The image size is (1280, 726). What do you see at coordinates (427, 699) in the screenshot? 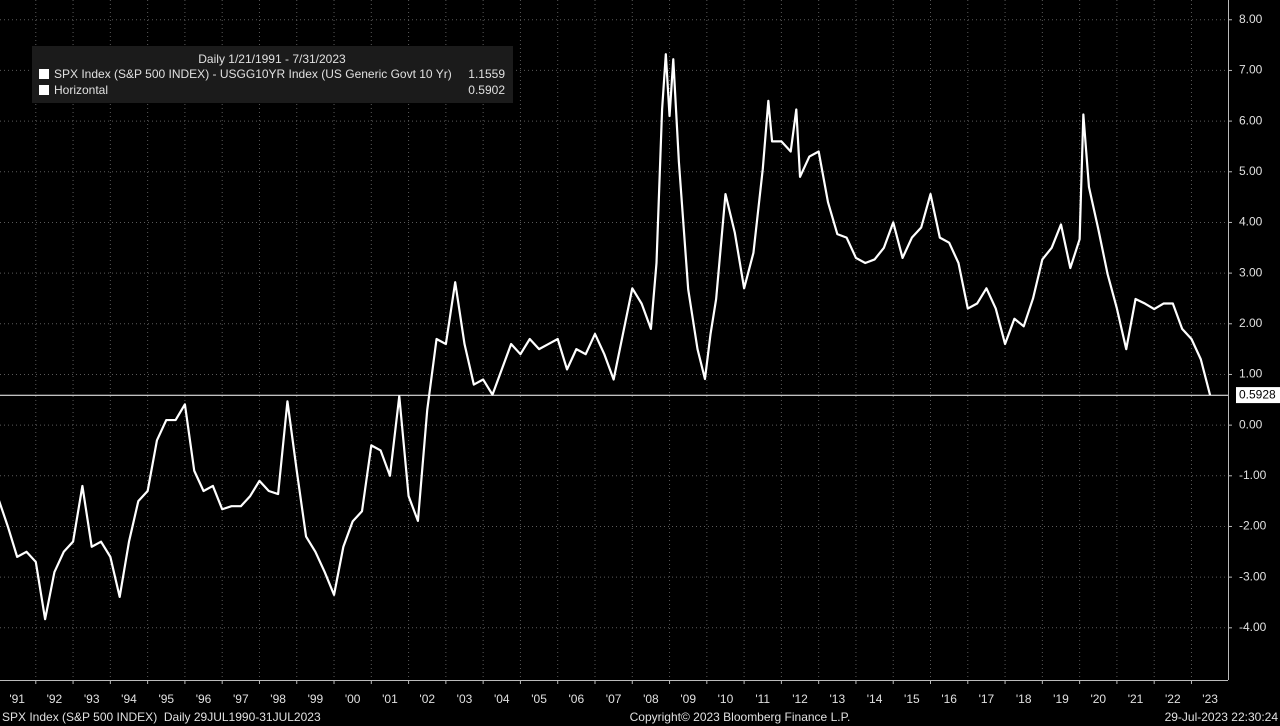
I see `x-tick-label: '02` at bounding box center [427, 699].